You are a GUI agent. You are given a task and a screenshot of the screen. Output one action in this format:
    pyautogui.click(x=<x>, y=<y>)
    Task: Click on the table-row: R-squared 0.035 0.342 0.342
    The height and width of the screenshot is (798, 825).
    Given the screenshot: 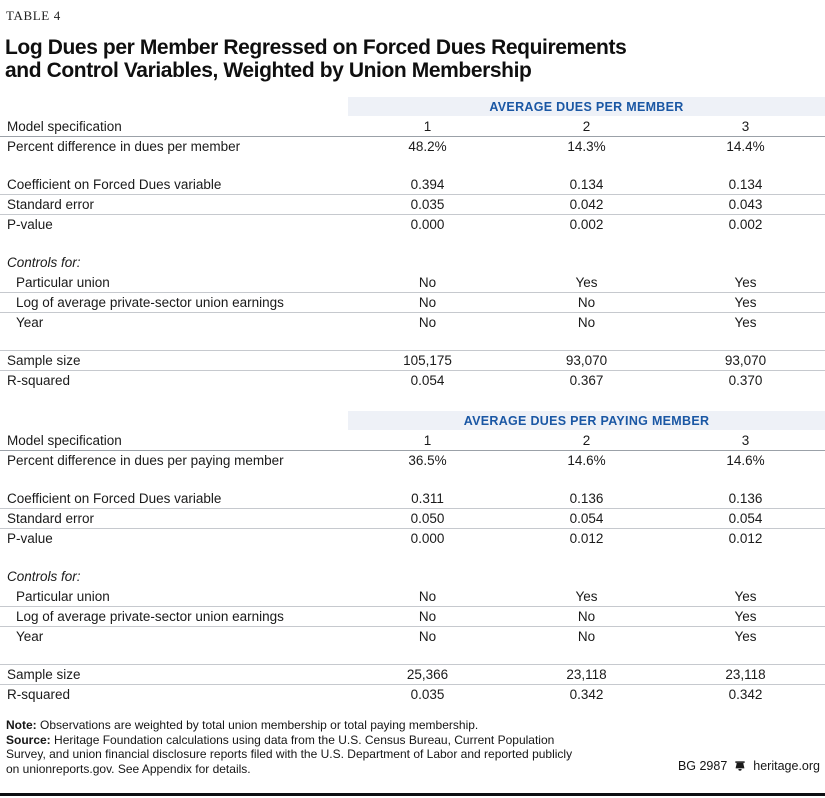 What is the action you would take?
    pyautogui.click(x=412, y=694)
    